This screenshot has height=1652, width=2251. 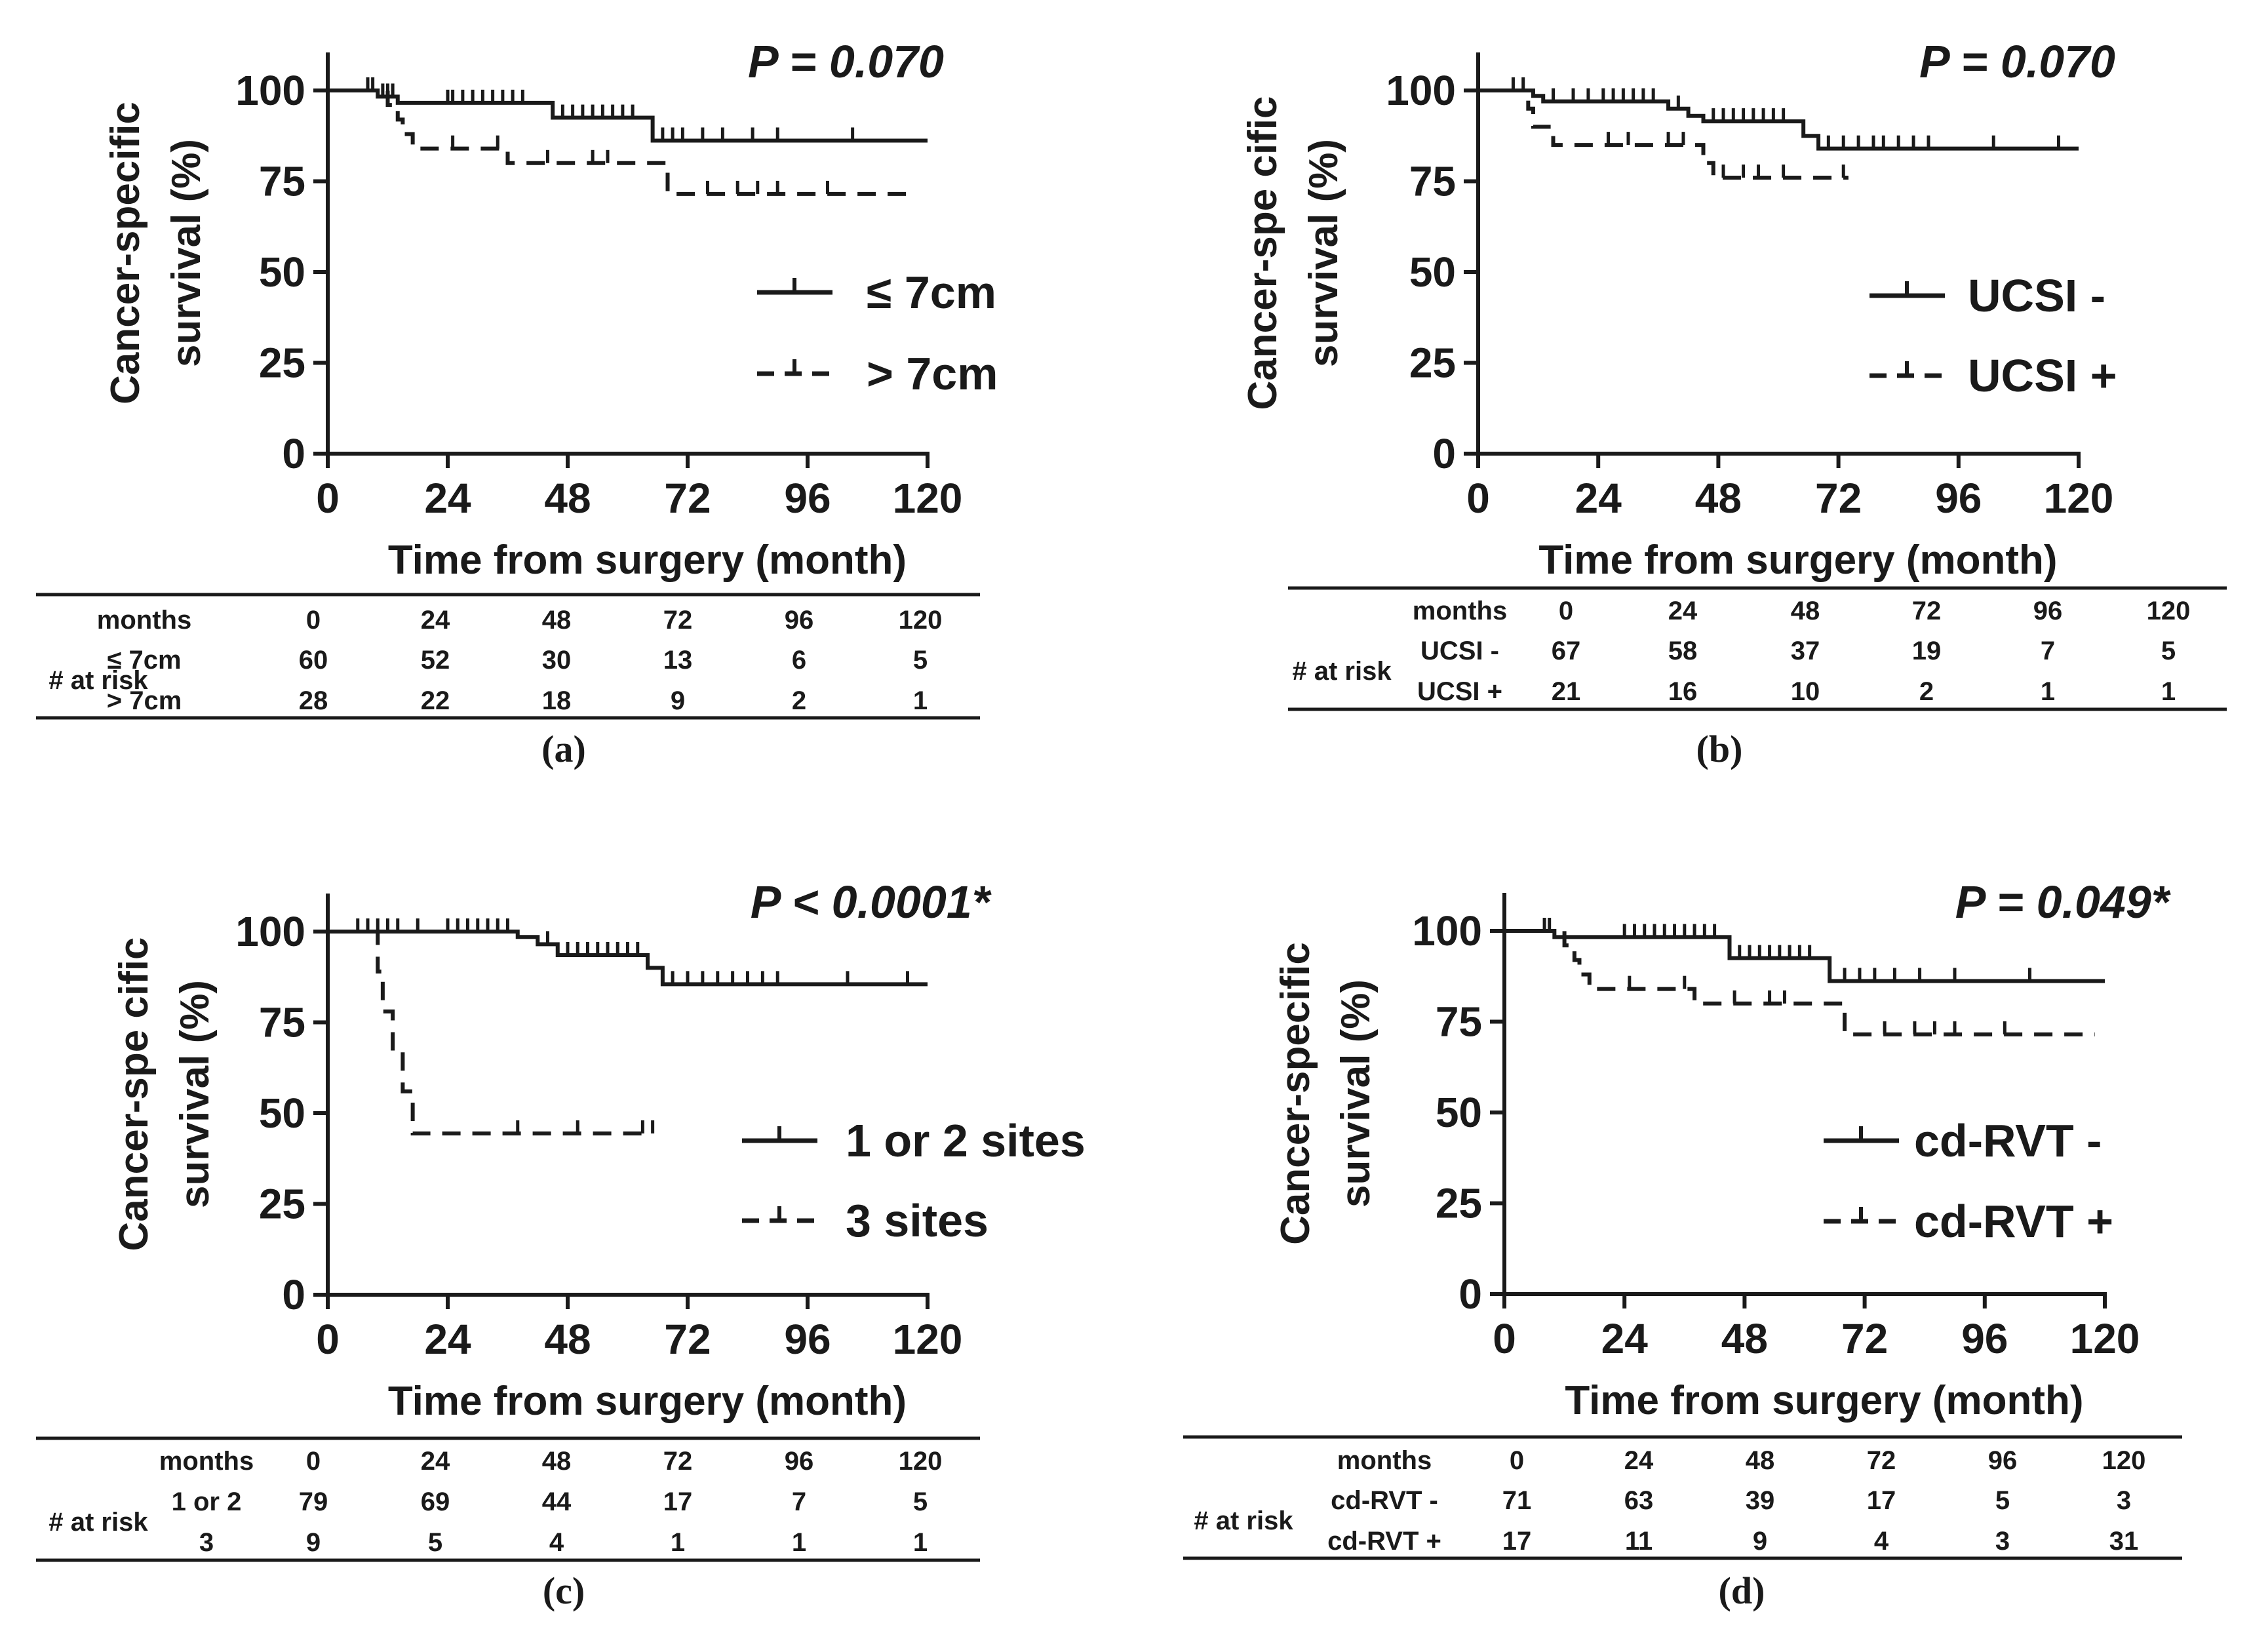 I want to click on risk-table-row-label-2: > 7cm, so click(x=144, y=700).